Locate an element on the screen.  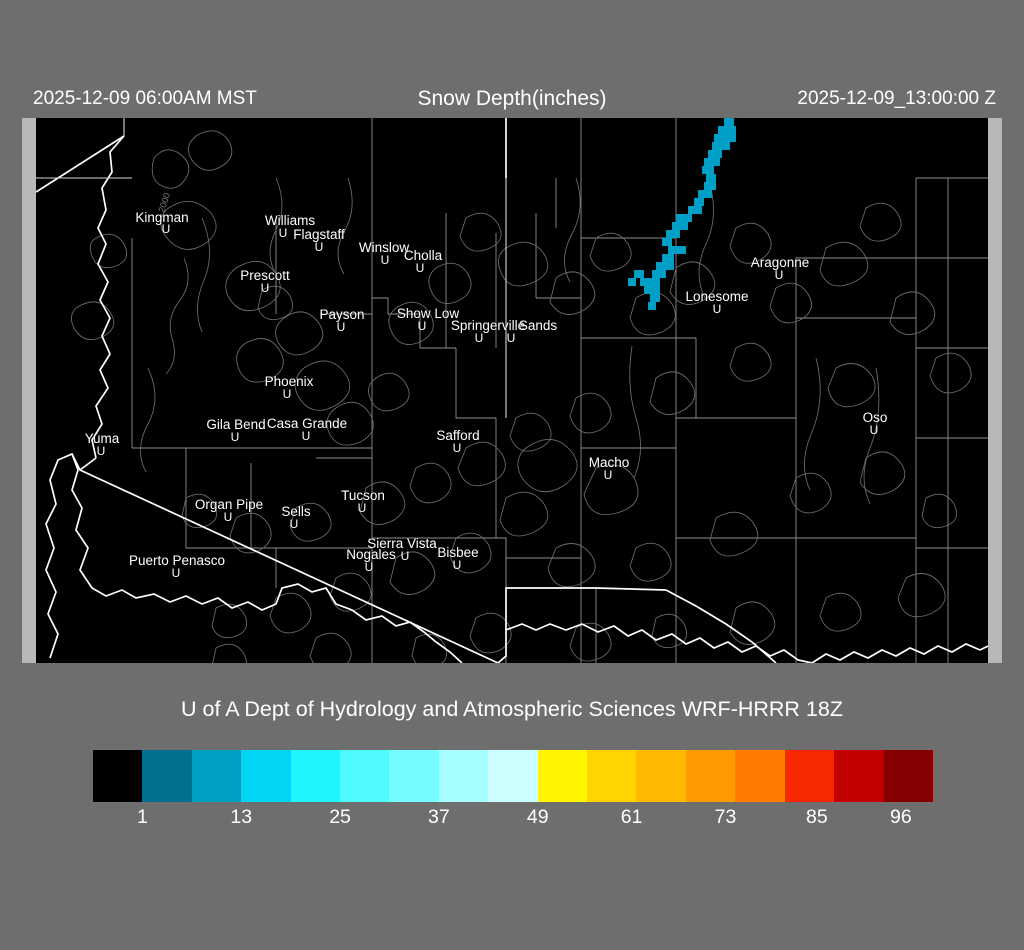
city-label: Show Low is located at coordinates (428, 313).